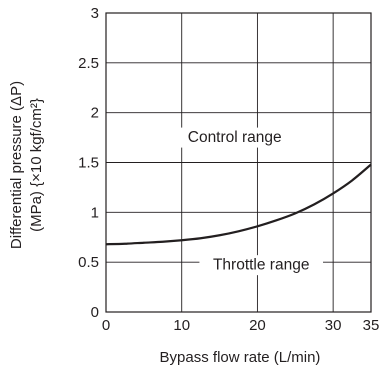 This screenshot has width=384, height=373. Describe the element at coordinates (181, 325) in the screenshot. I see `x-tick-label: 10` at that location.